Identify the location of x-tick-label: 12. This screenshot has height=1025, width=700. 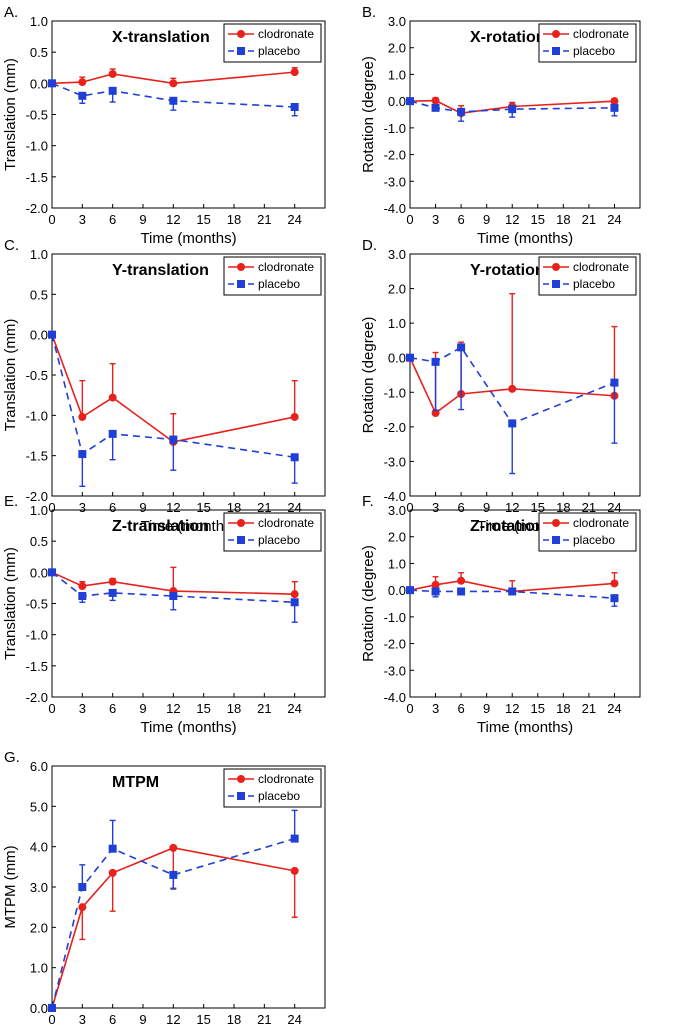
(512, 708).